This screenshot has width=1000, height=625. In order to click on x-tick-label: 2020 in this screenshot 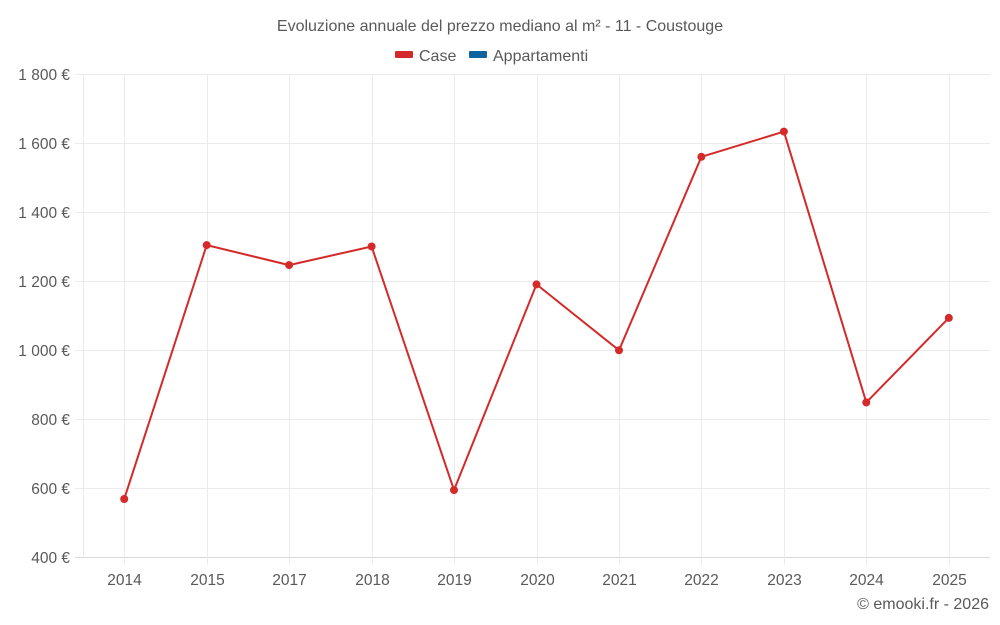, I will do `click(537, 580)`.